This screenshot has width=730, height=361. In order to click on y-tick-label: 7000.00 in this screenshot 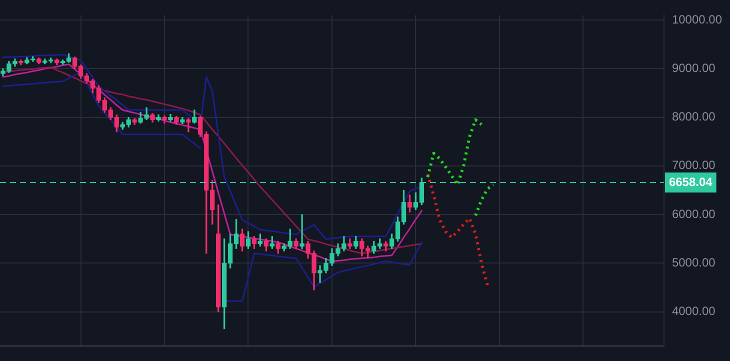, I will do `click(694, 165)`.